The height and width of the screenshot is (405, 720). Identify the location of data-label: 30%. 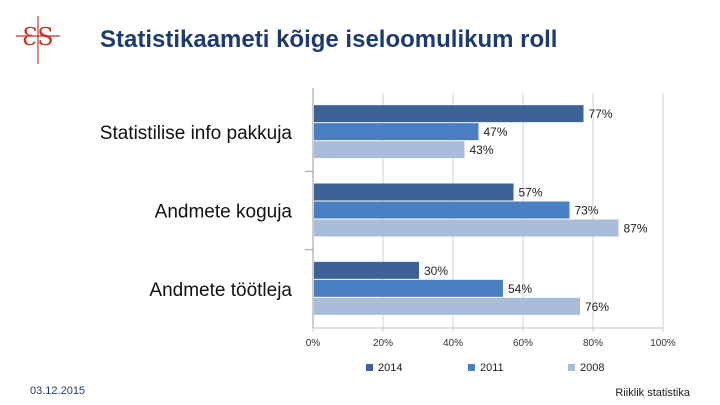
(436, 271).